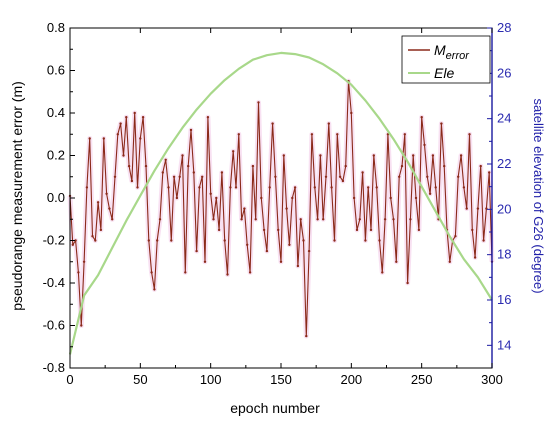  Describe the element at coordinates (504, 299) in the screenshot. I see `y-right-tick-label: 16` at that location.